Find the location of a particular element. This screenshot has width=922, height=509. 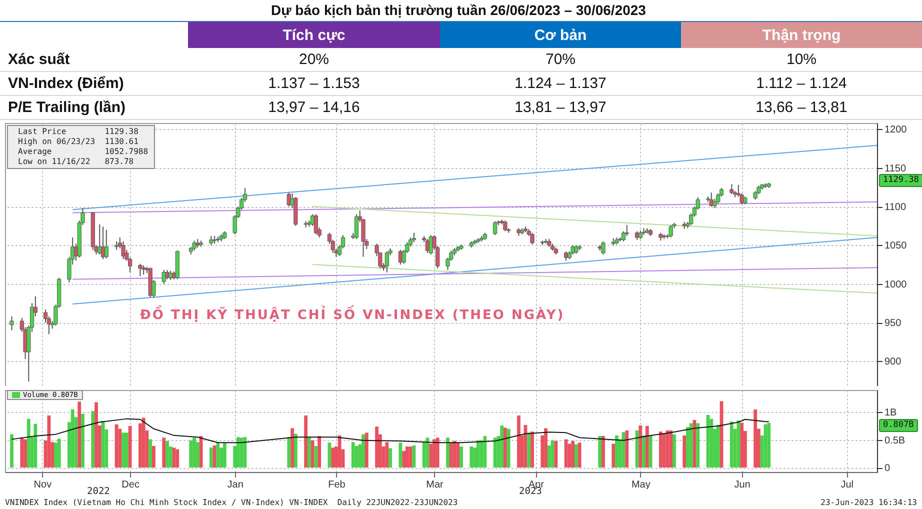

category-label: Thận trọng is located at coordinates (801, 35).